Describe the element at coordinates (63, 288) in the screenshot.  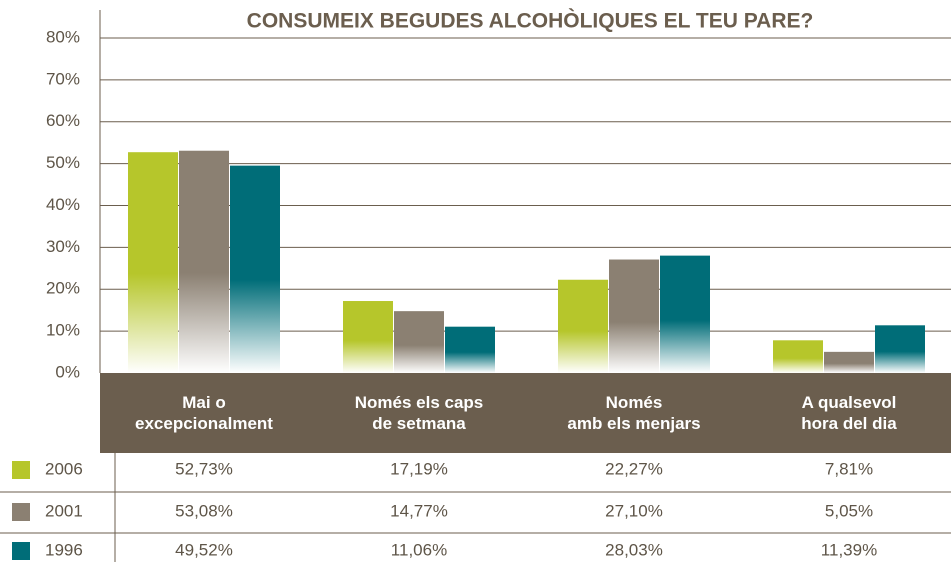
I see `y-tick-label: 20%` at that location.